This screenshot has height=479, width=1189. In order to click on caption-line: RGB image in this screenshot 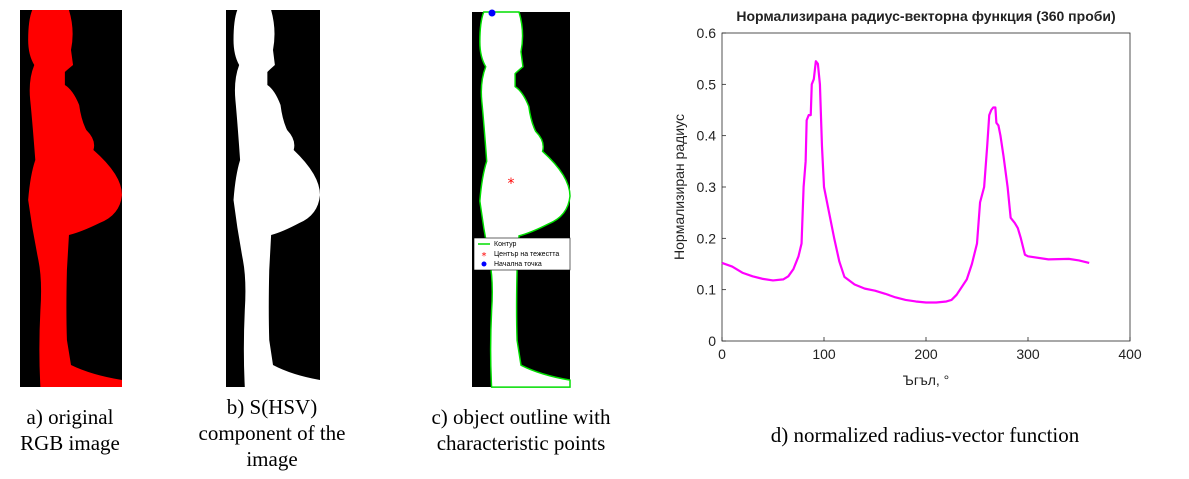, I will do `click(70, 443)`.